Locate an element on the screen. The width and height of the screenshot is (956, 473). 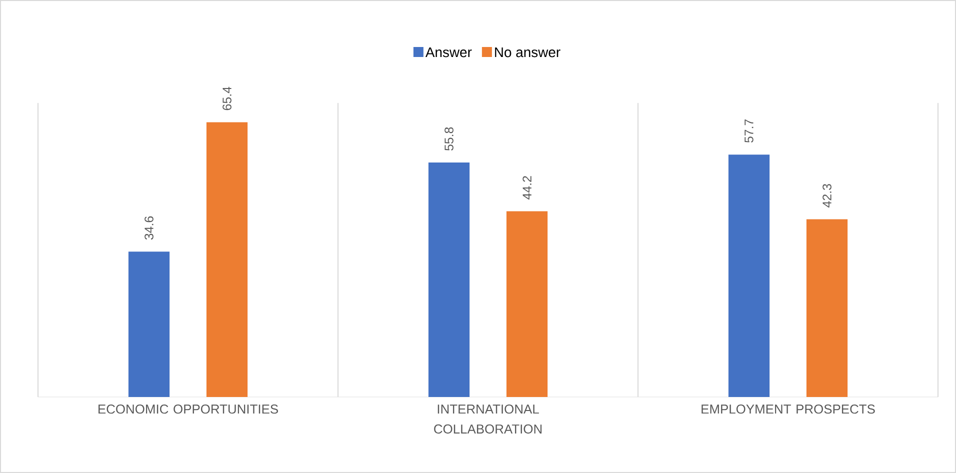
data-label: 57.7 is located at coordinates (749, 131).